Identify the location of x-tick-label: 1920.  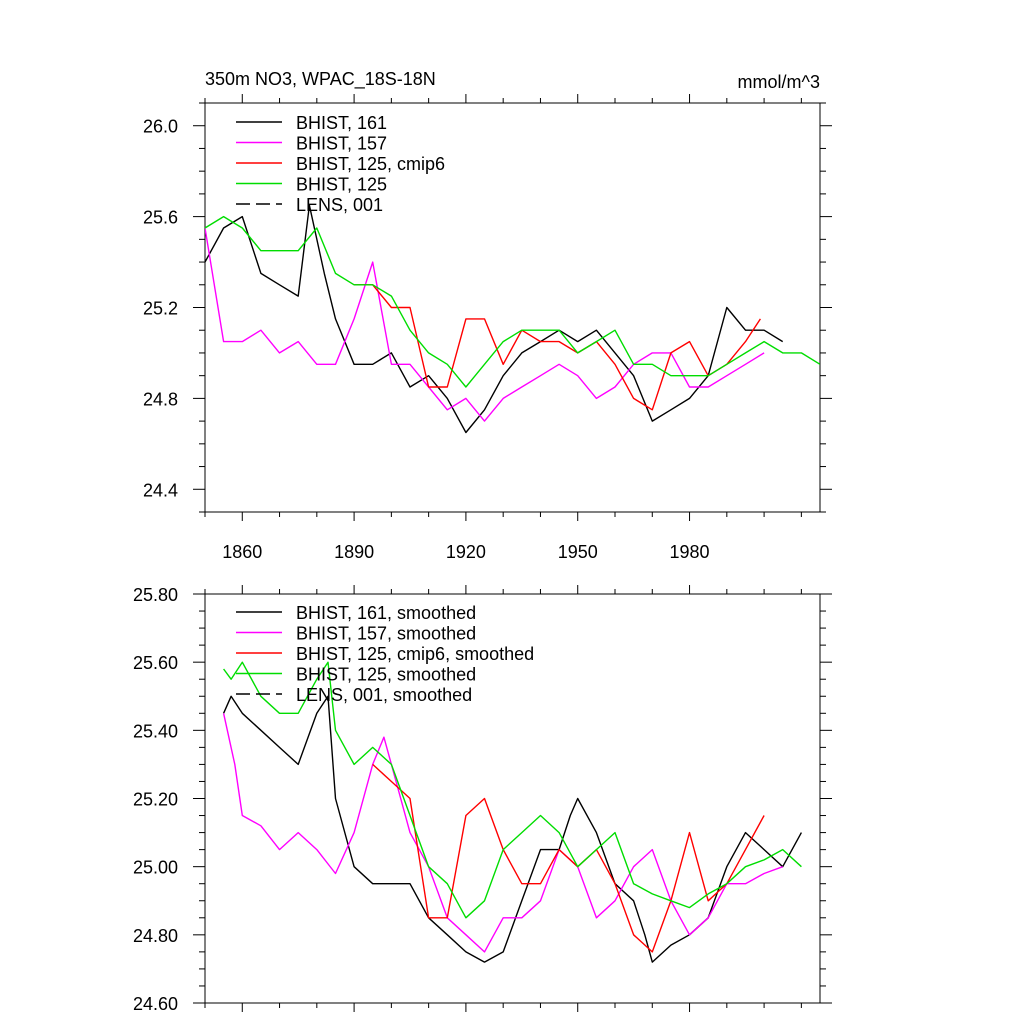
(466, 552).